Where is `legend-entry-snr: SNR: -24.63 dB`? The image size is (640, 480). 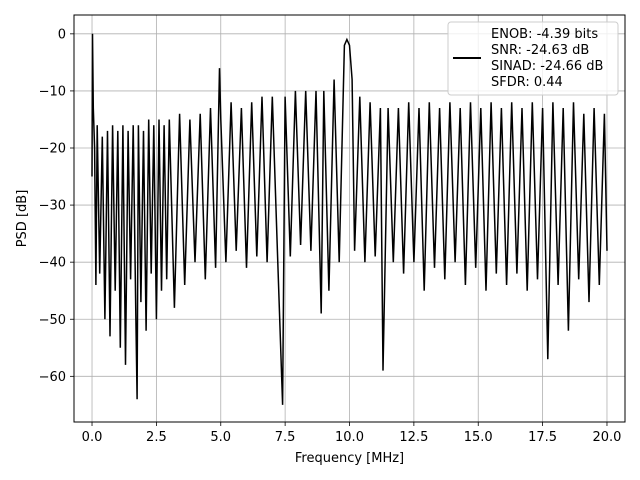
legend-entry-snr: SNR: -24.63 dB is located at coordinates (540, 50).